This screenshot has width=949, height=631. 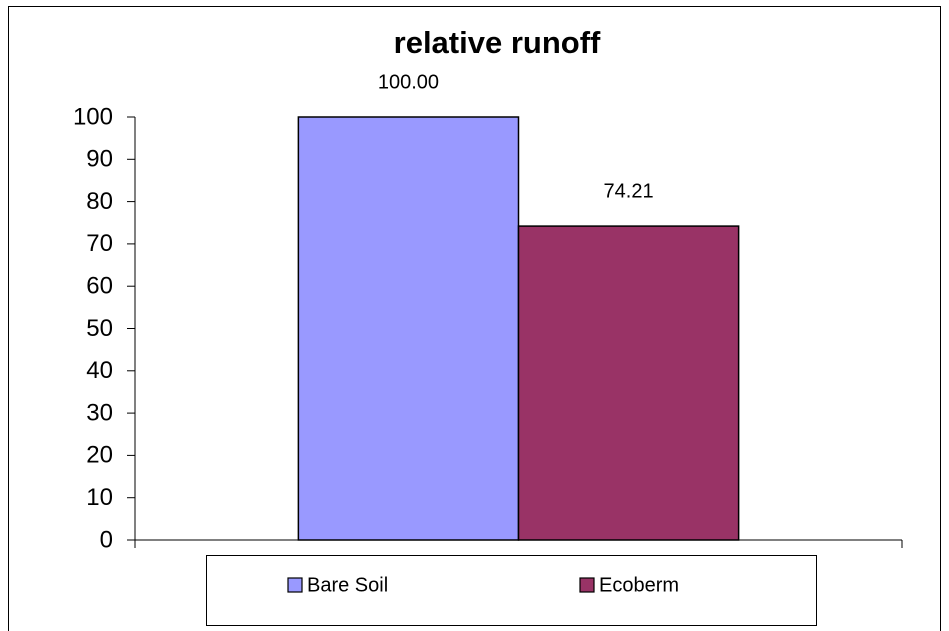 I want to click on y-tick-label: 50, so click(x=99, y=328).